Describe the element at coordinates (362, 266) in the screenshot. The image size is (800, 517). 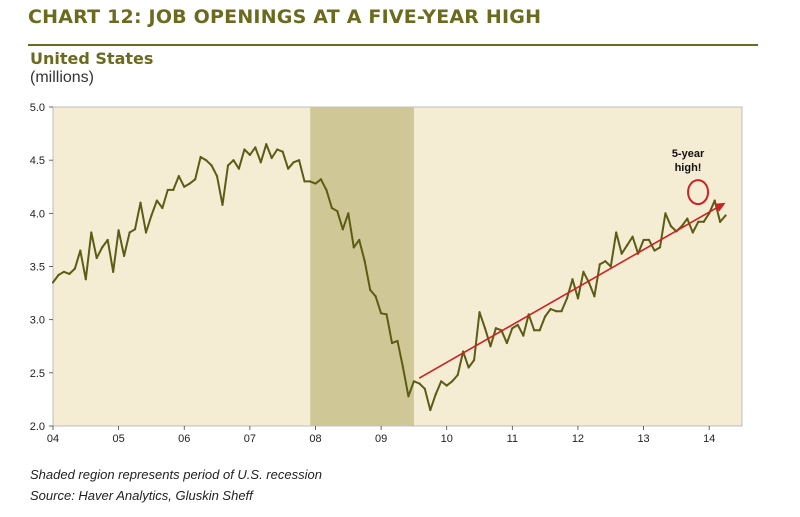
I see `recession-shade` at that location.